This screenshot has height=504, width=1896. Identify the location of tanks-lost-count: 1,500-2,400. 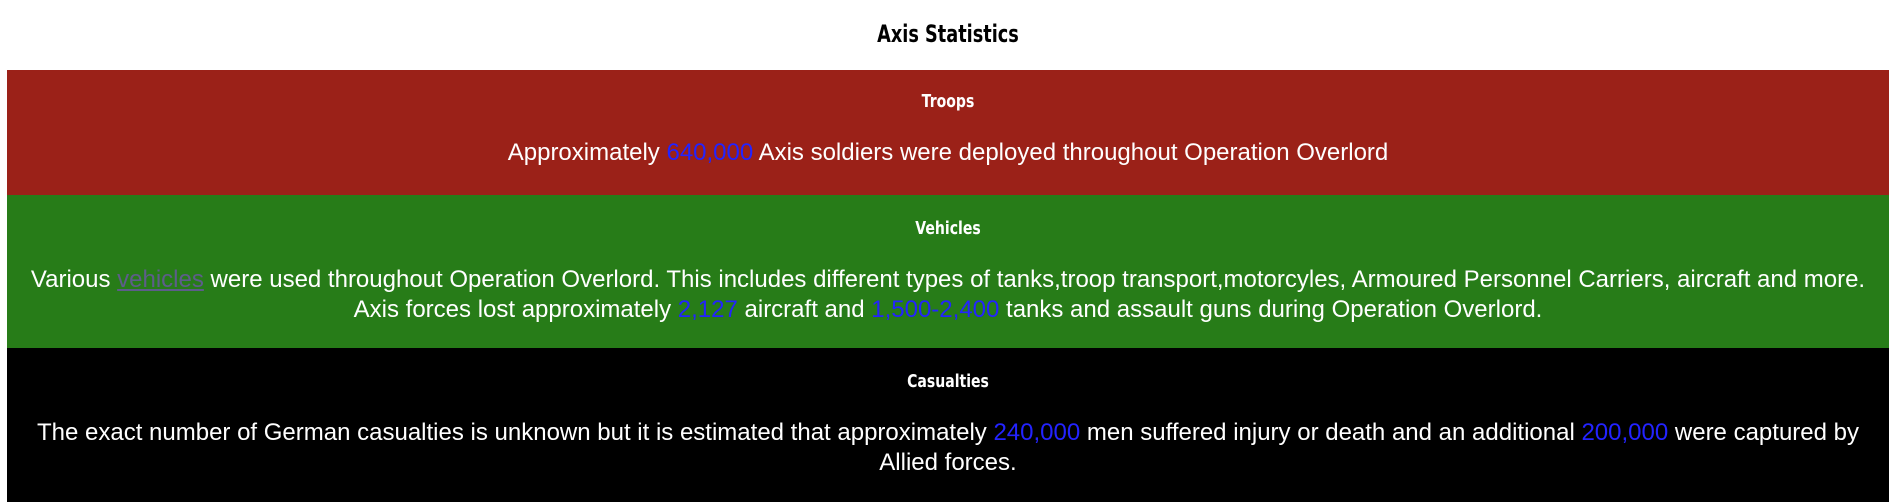
(935, 309).